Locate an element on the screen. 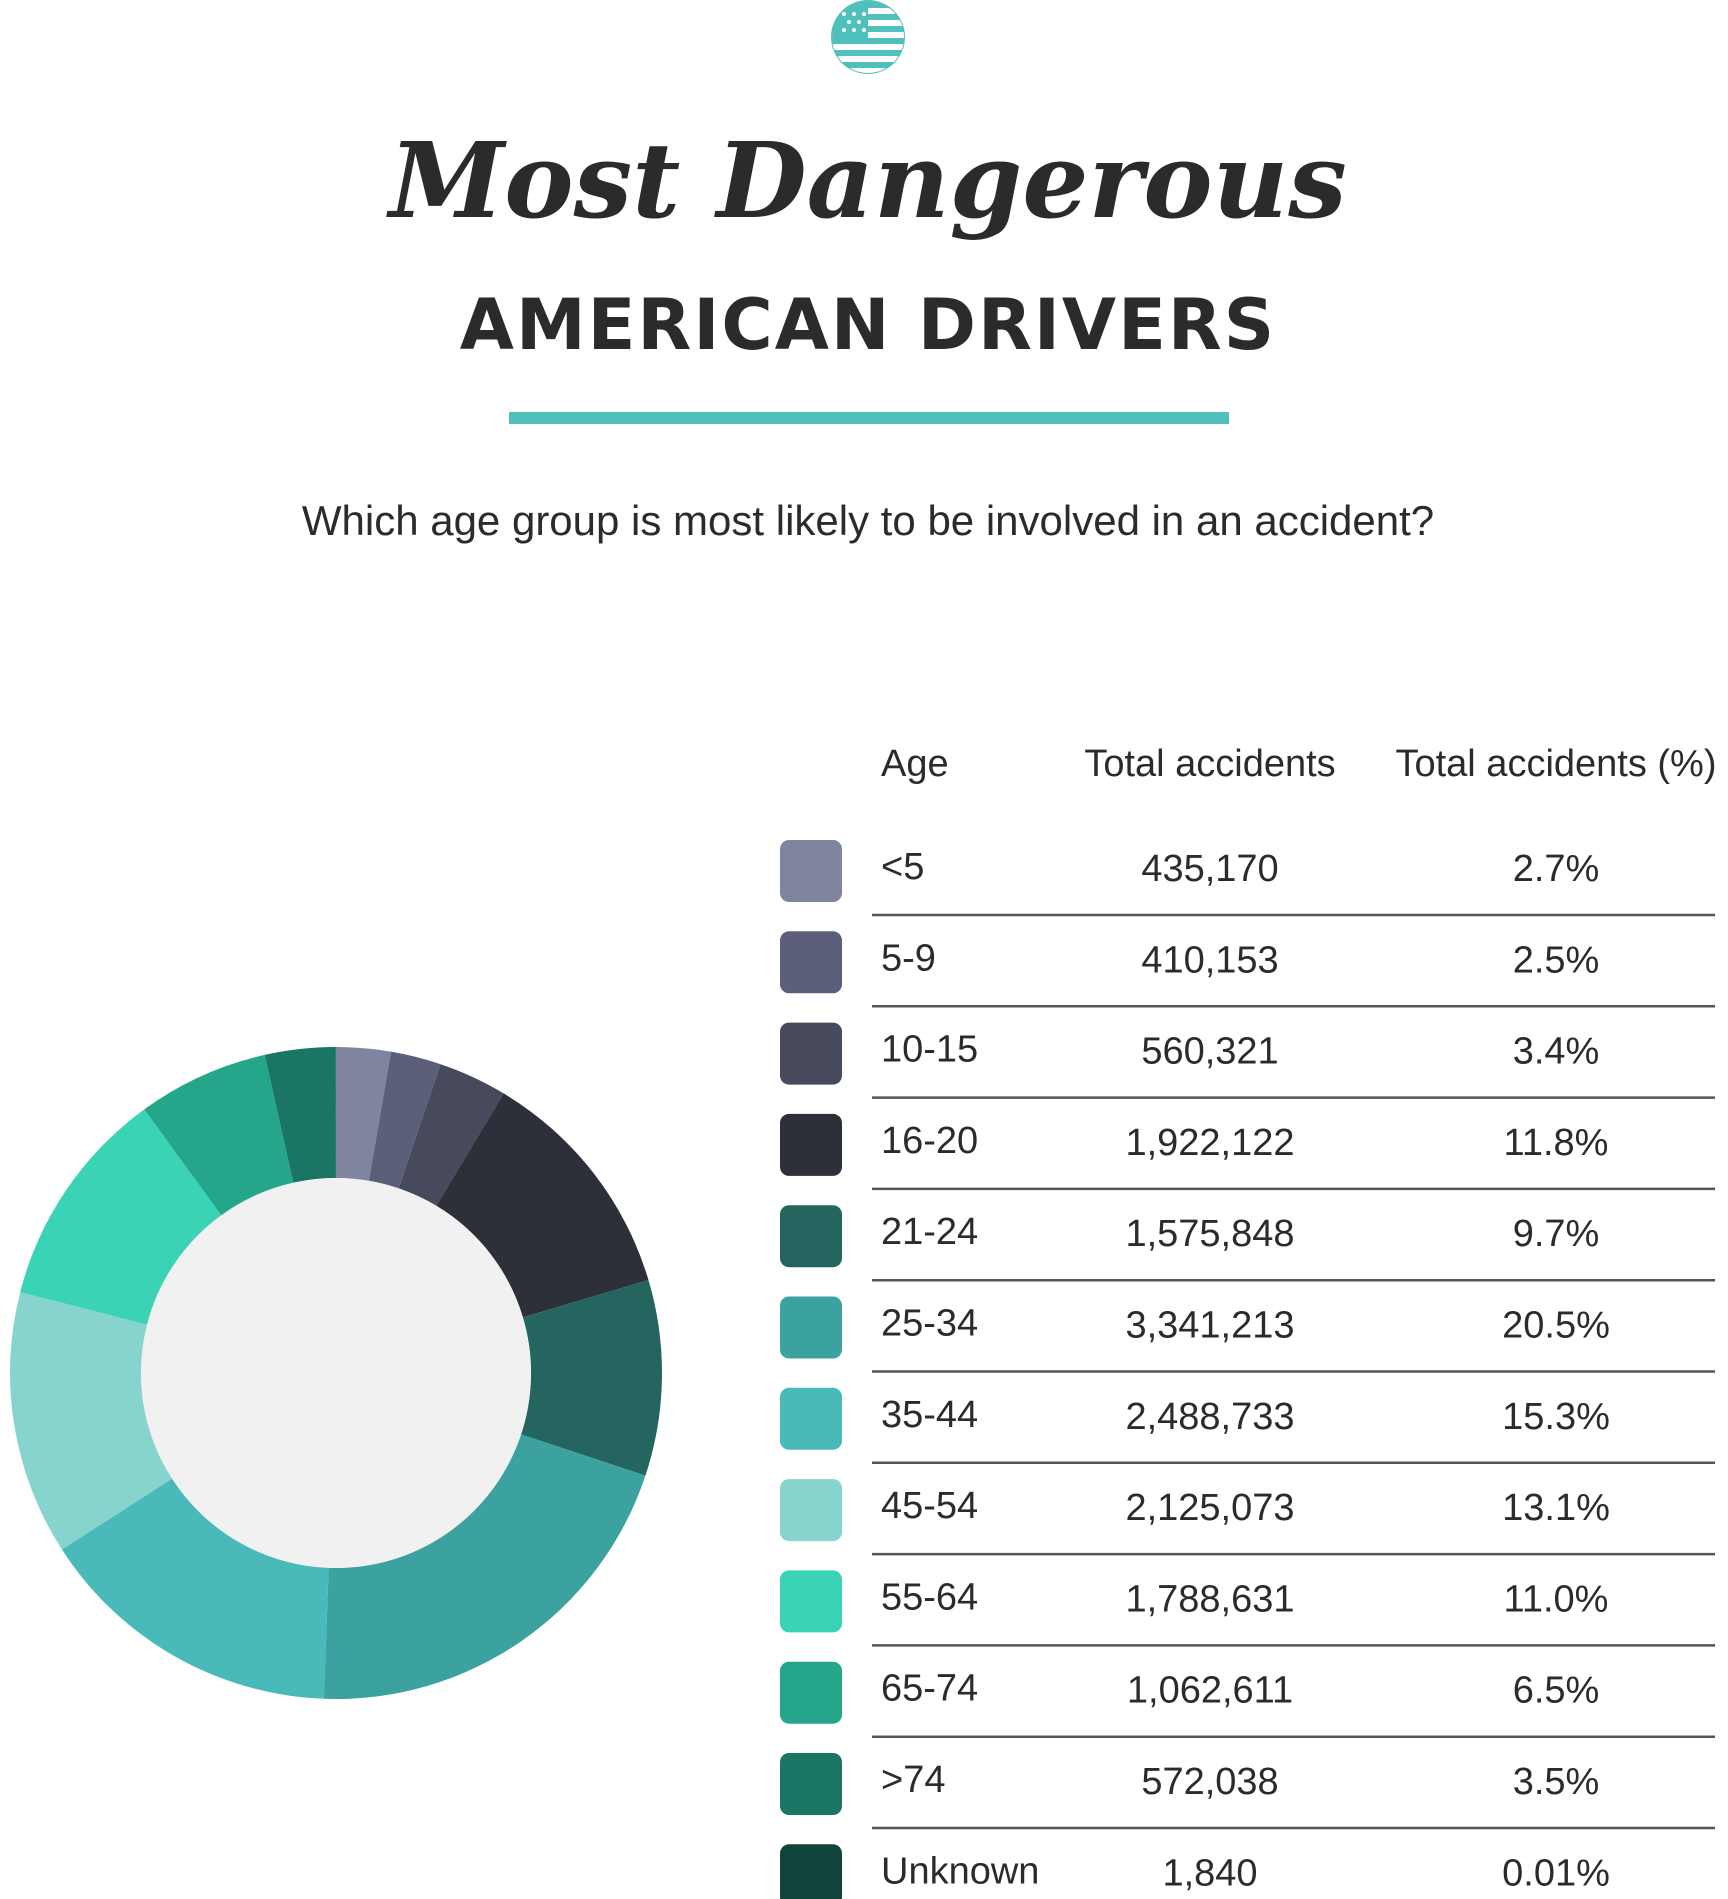 This screenshot has height=1899, width=1728. age-label: 21-24 is located at coordinates (929, 1232).